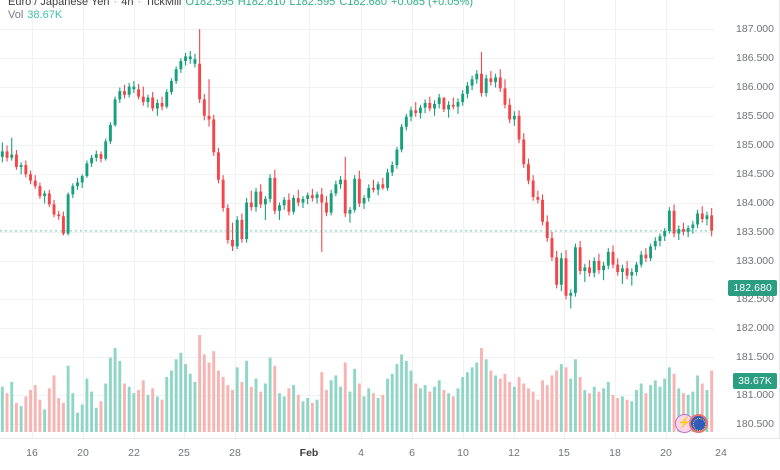 This screenshot has height=470, width=780. What do you see at coordinates (755, 87) in the screenshot?
I see `price-tick-label: 186.000` at bounding box center [755, 87].